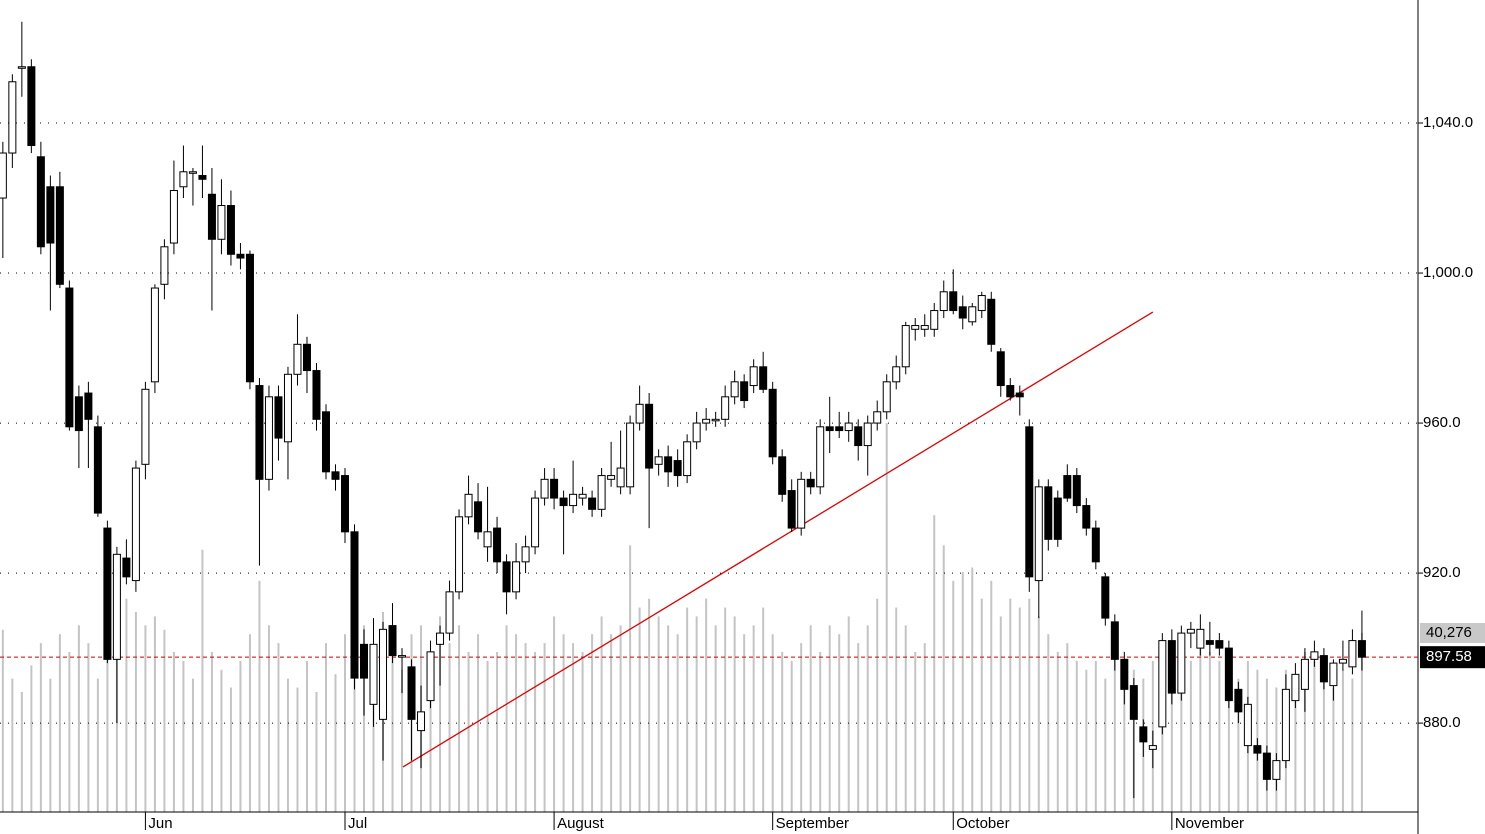 Image resolution: width=1485 pixels, height=834 pixels. What do you see at coordinates (1442, 422) in the screenshot?
I see `y-tick-label: 960.0` at bounding box center [1442, 422].